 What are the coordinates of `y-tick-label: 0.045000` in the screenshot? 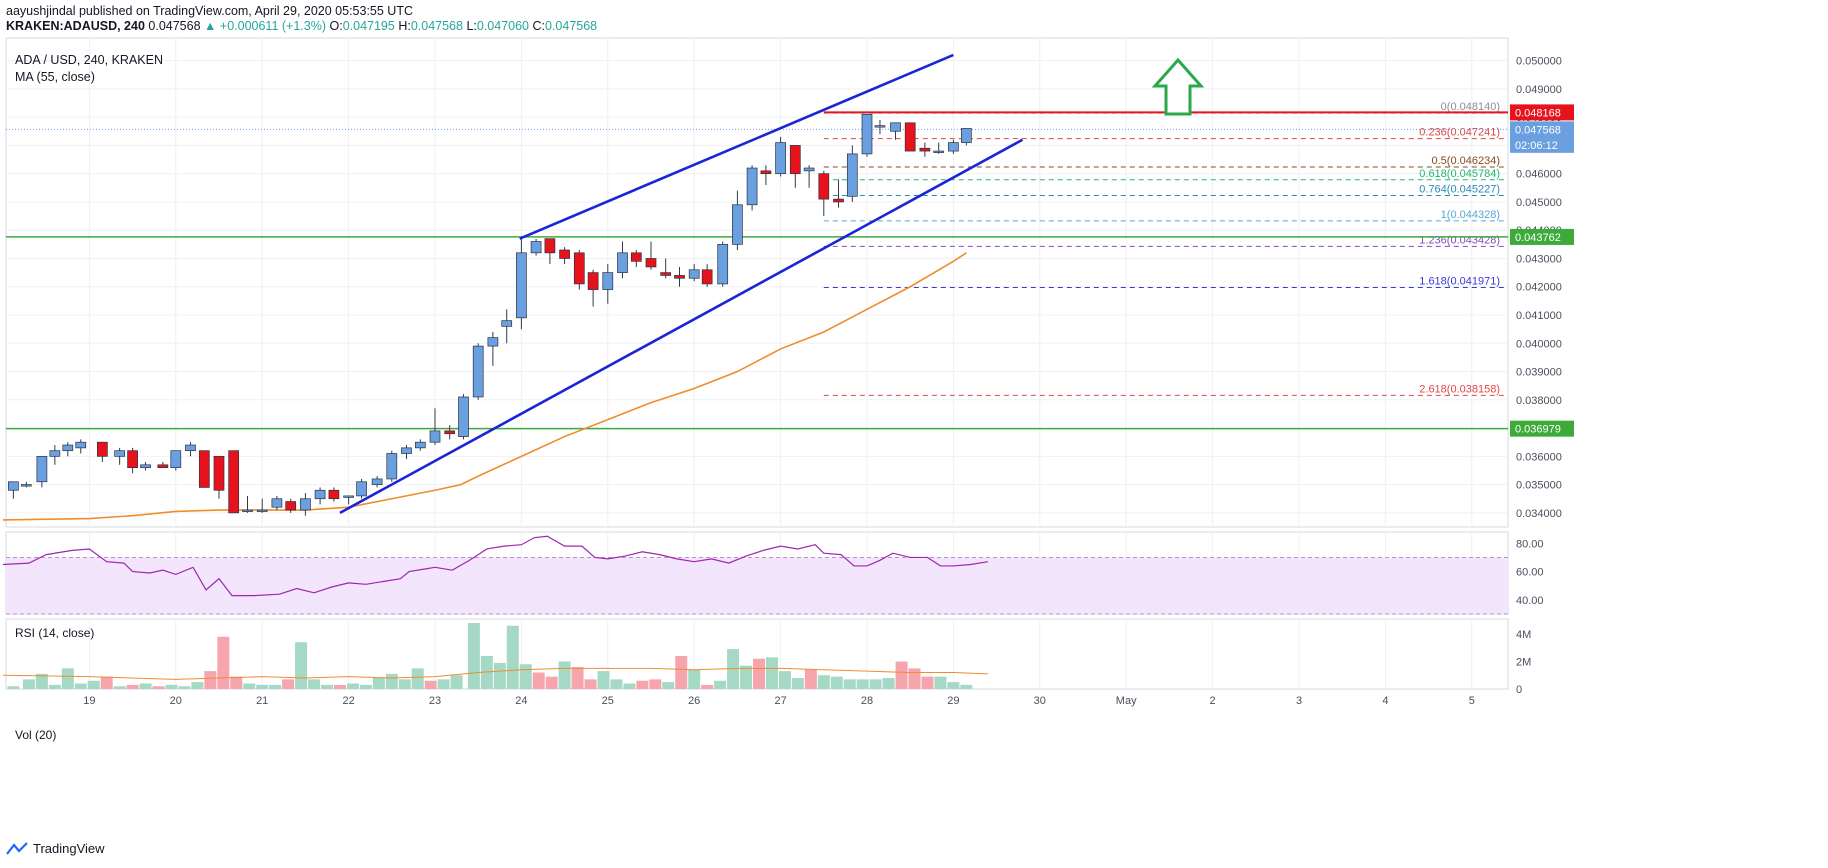 It's located at (1539, 203).